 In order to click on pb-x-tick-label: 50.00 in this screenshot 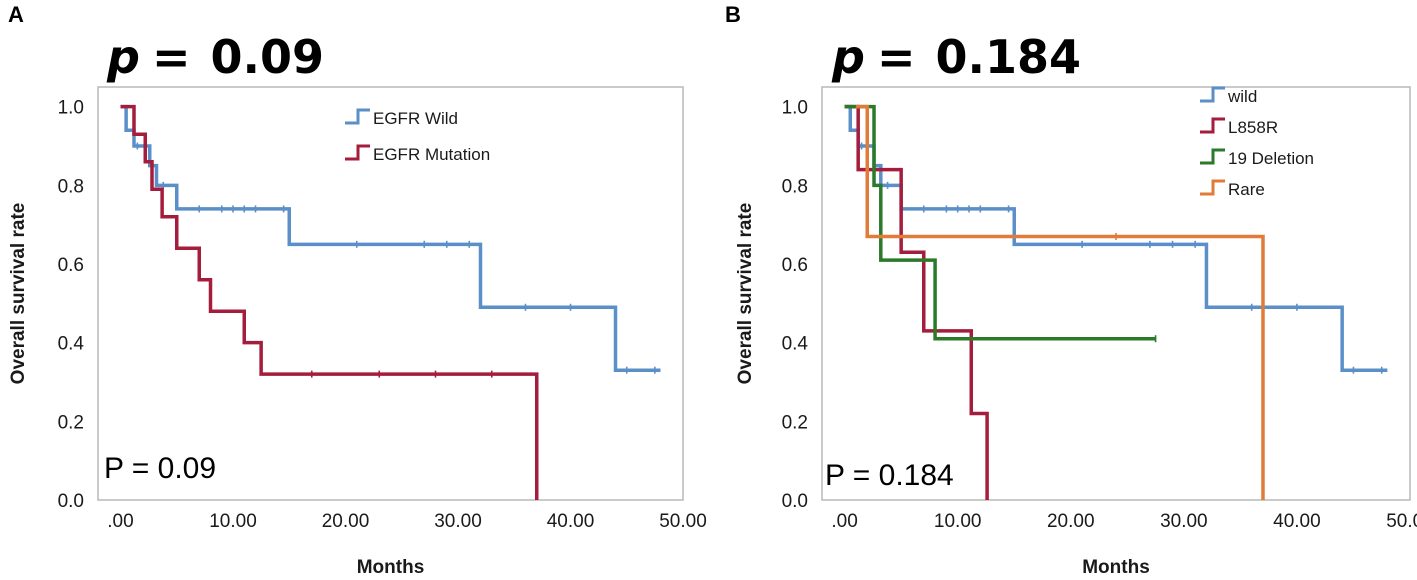, I will do `click(1401, 521)`.